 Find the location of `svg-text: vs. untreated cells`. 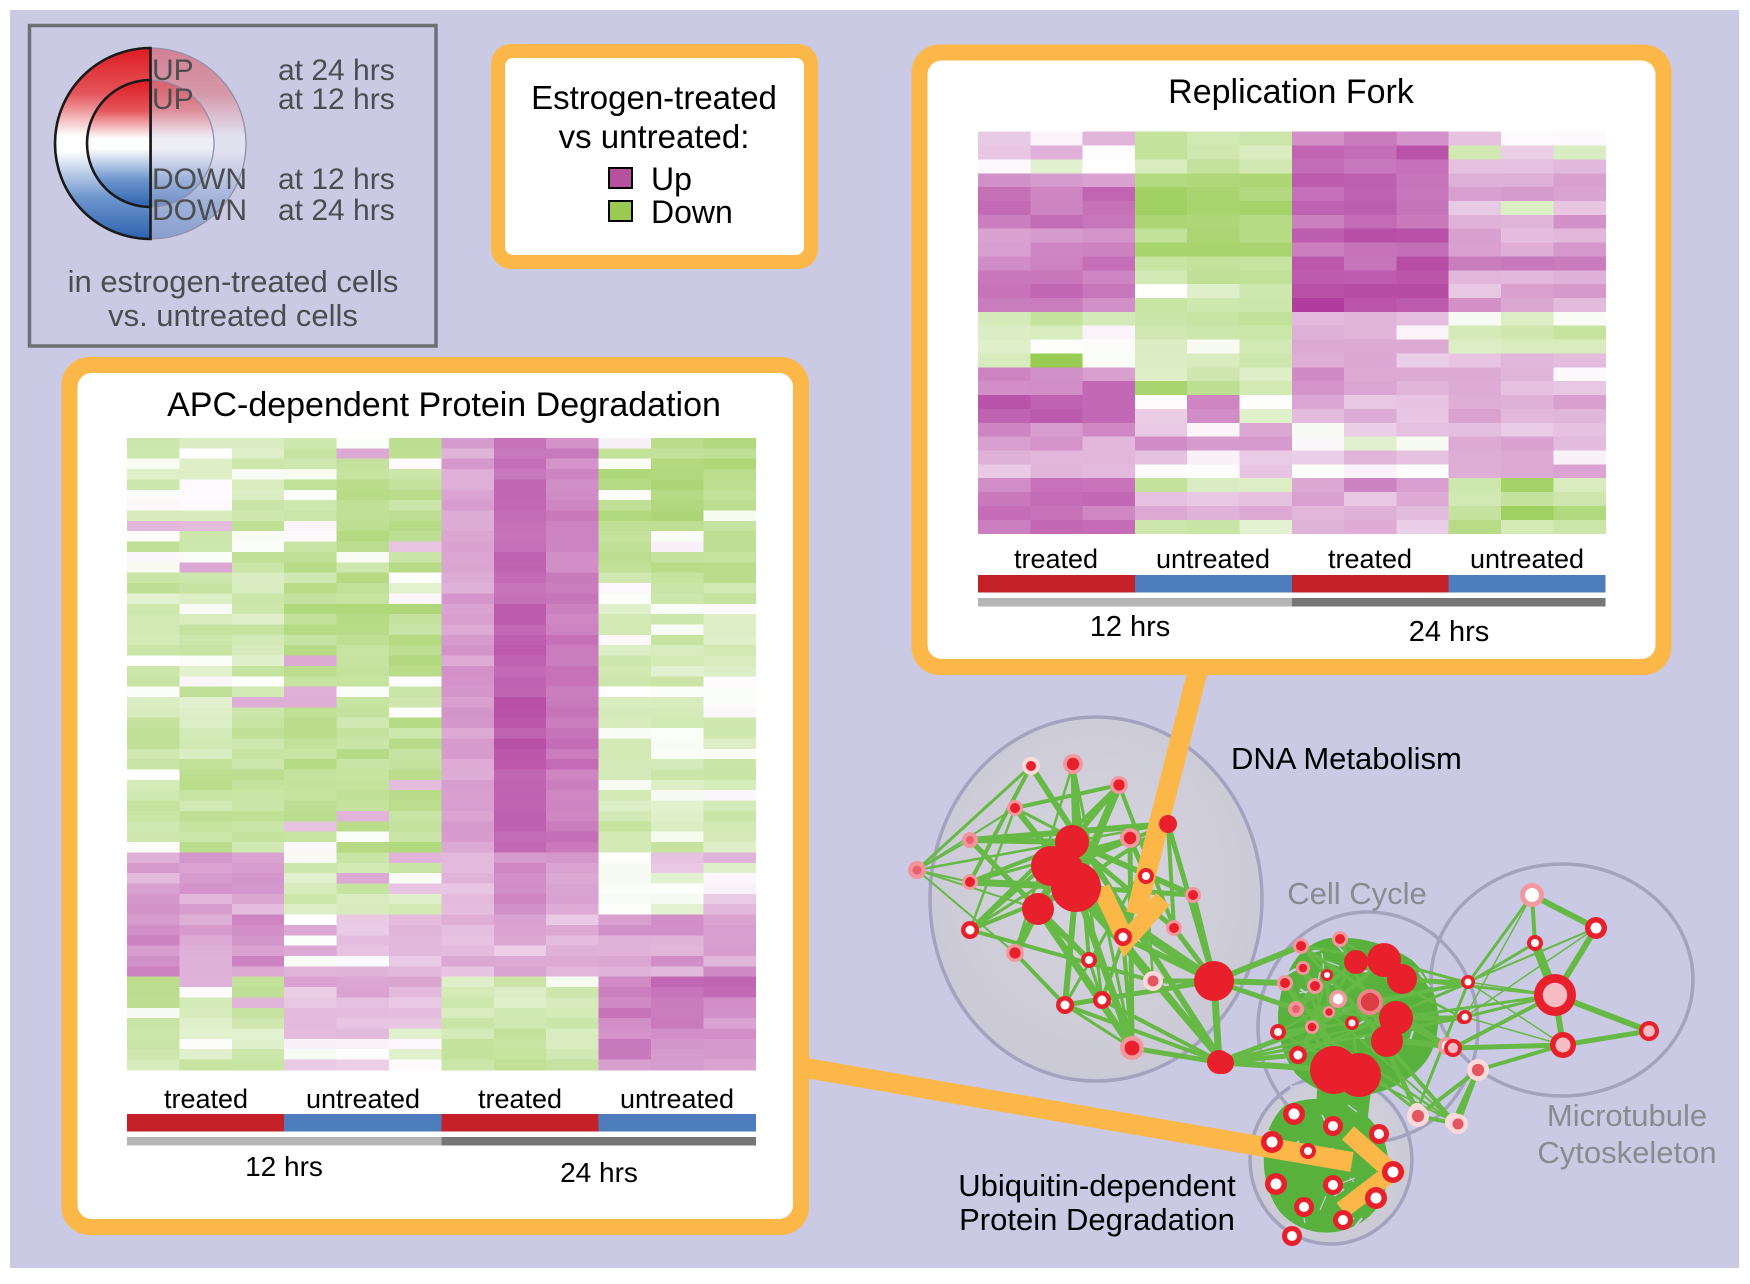

svg-text: vs. untreated cells is located at coordinates (233, 315).